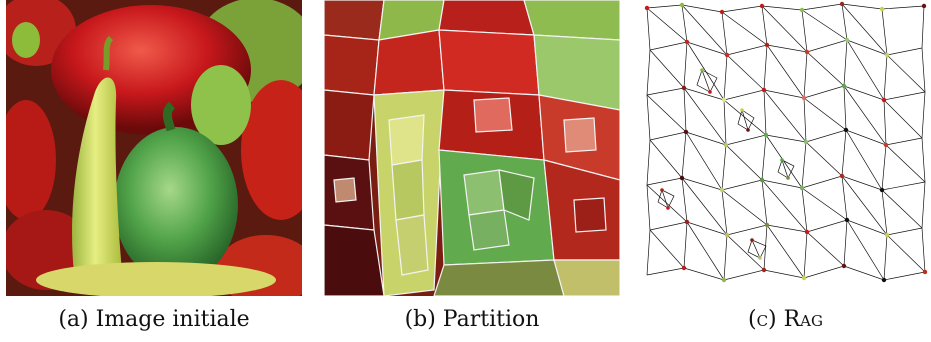 The image size is (931, 342). I want to click on caption-partition: (b) Partition, so click(472, 319).